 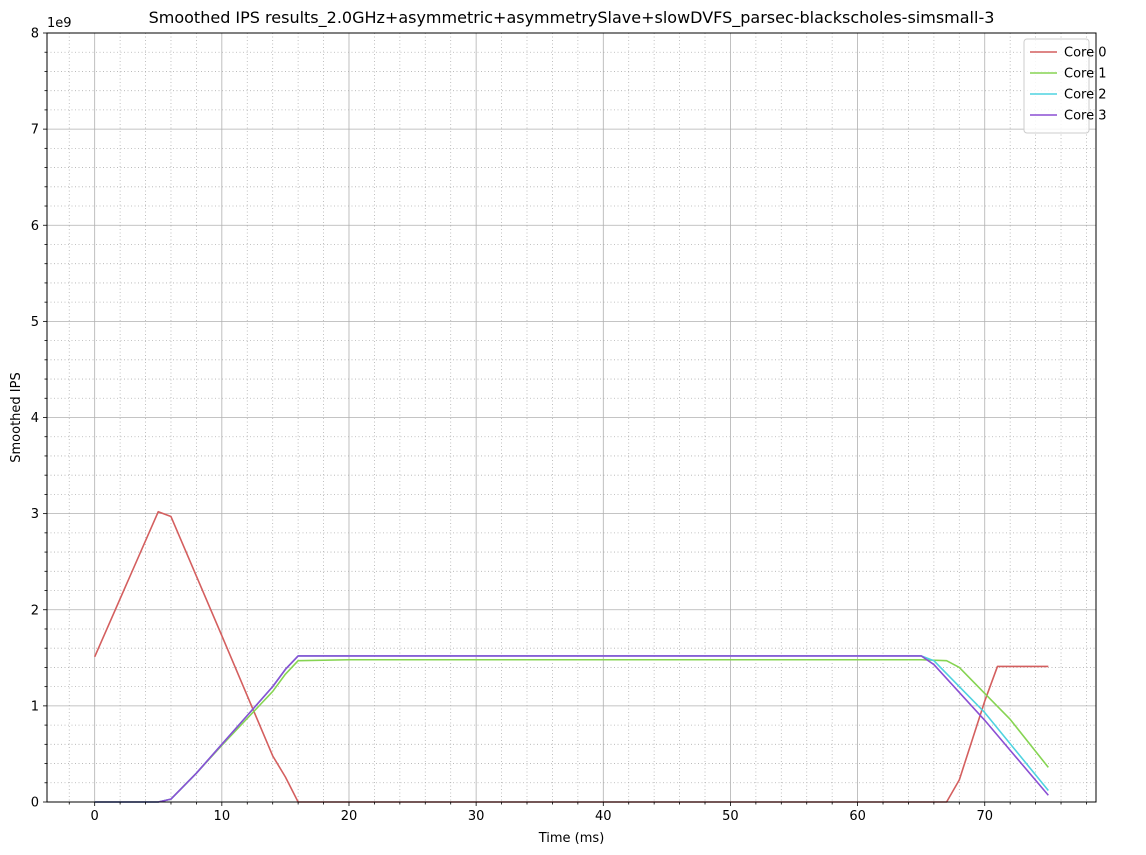 I want to click on y-tick-label: 6, so click(x=35, y=226).